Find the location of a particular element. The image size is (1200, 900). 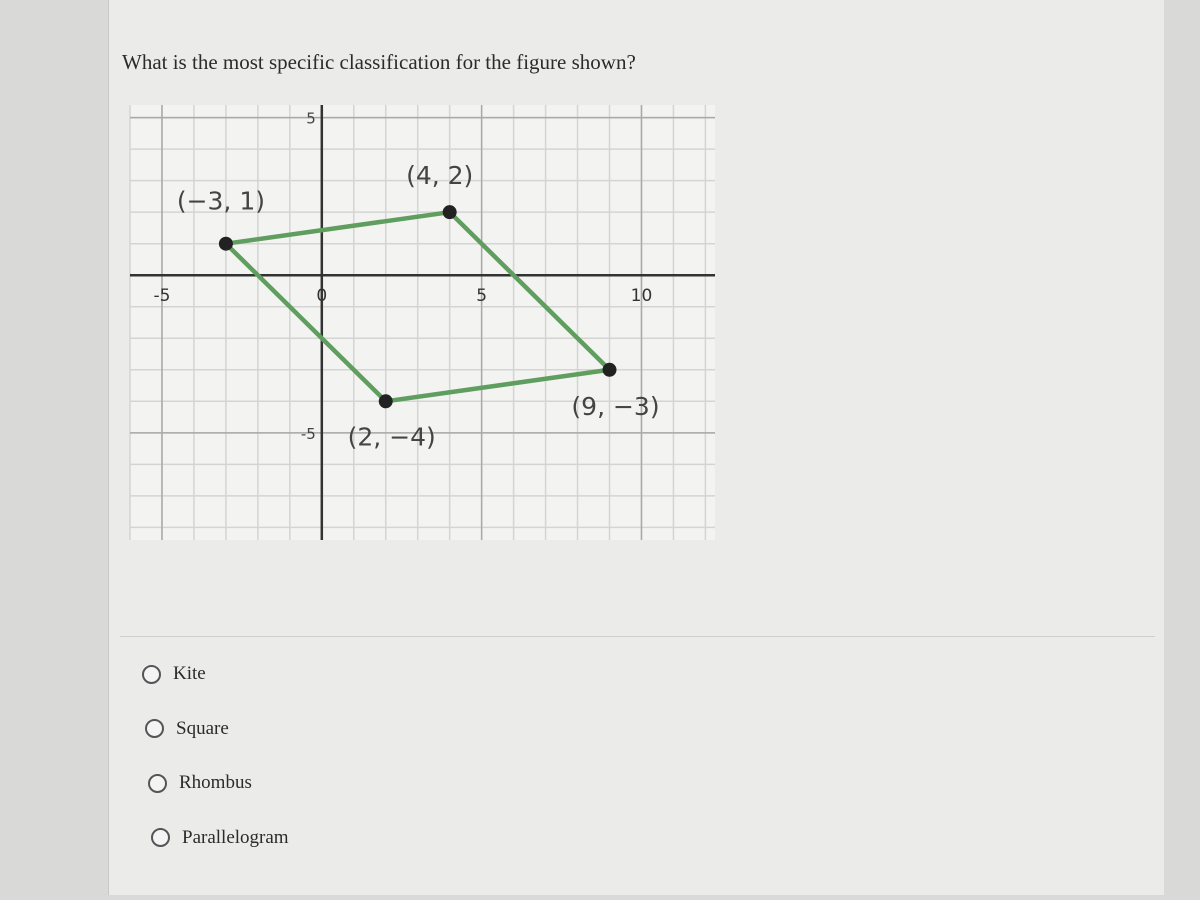

option: Square is located at coordinates (187, 729).